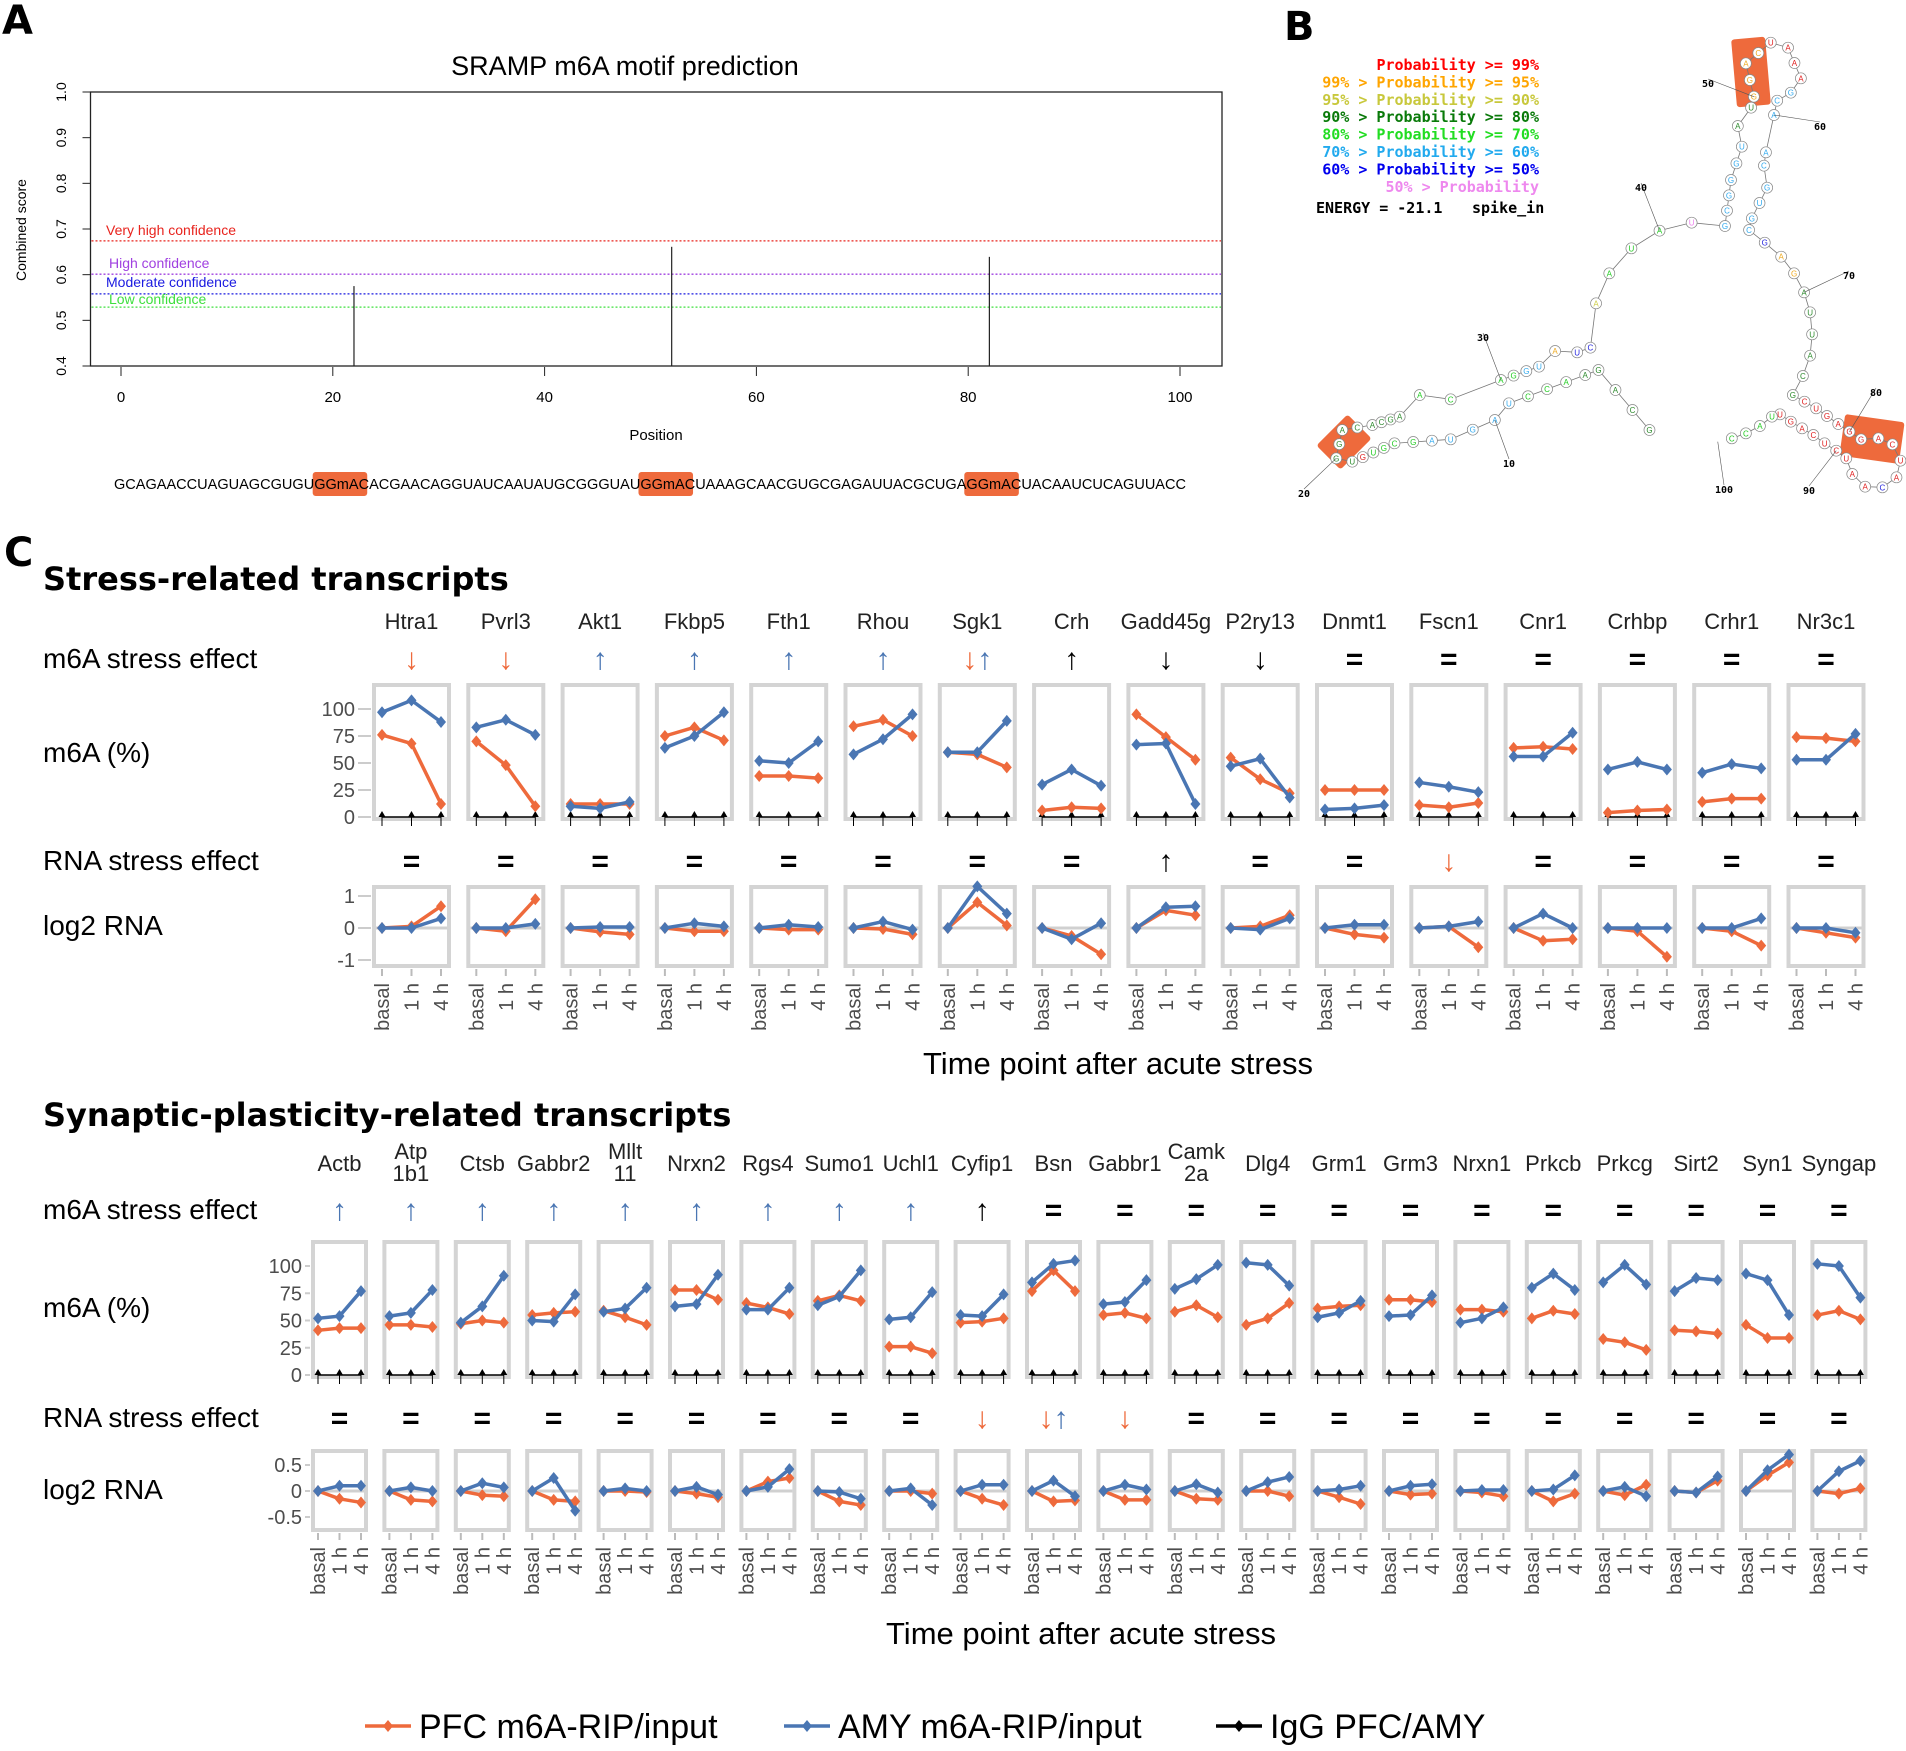  What do you see at coordinates (1543, 621) in the screenshot?
I see `gene-name: Cnr1` at bounding box center [1543, 621].